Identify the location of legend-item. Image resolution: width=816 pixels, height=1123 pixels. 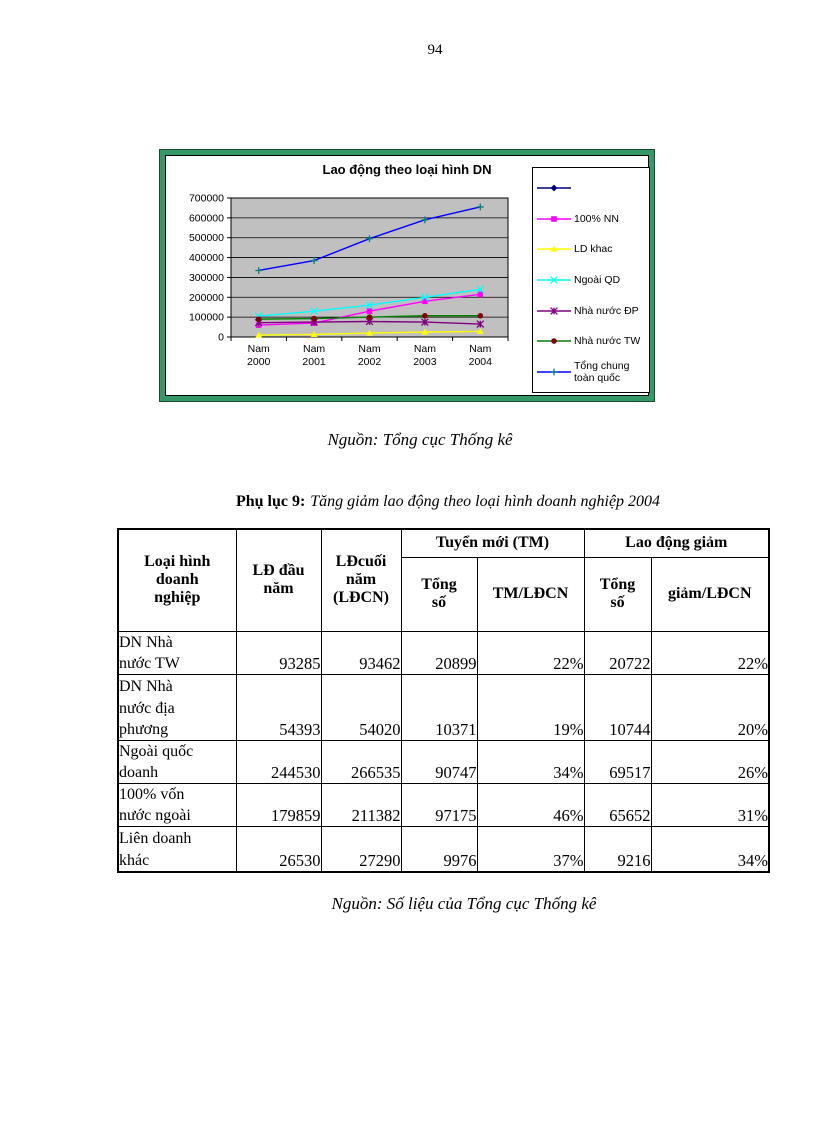
(592, 188).